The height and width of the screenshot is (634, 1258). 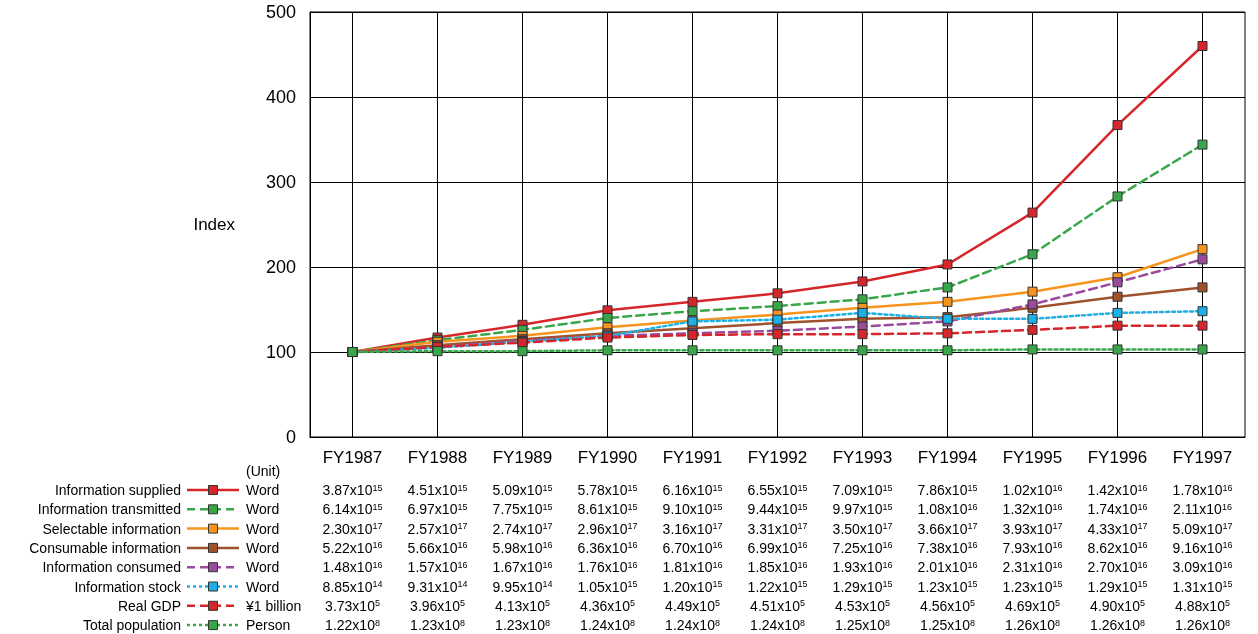 I want to click on y-tick-label: 300, so click(x=280, y=182).